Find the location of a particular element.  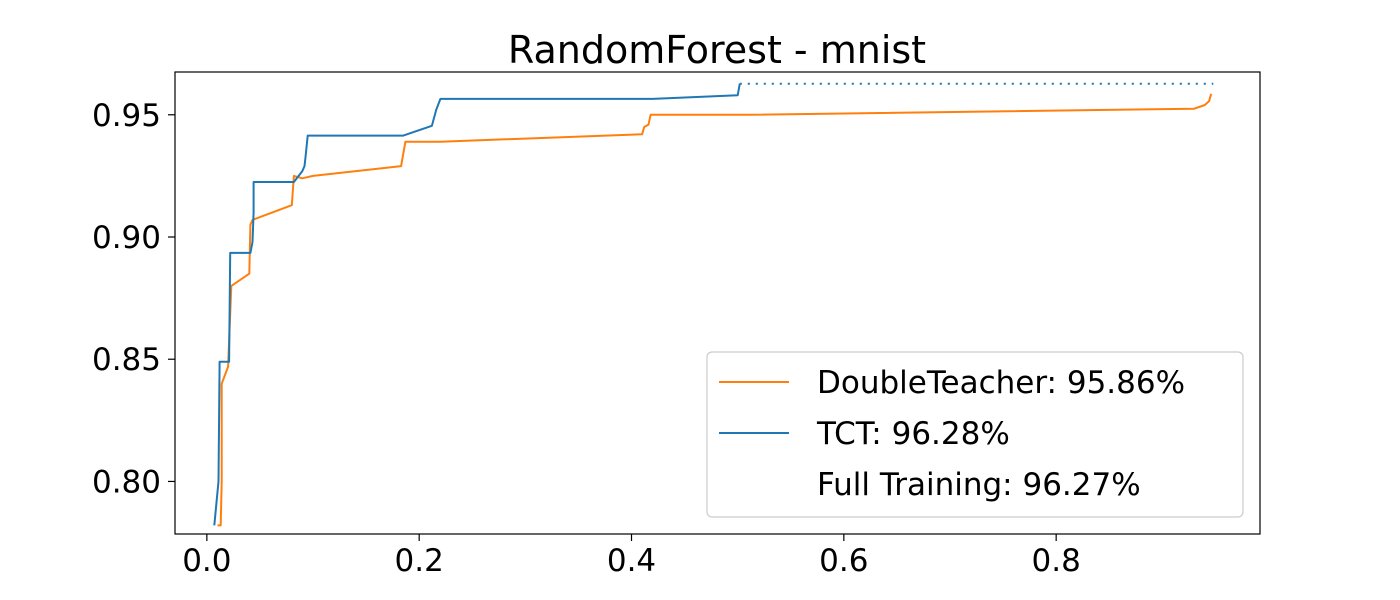

x-tick-label: 0.4 is located at coordinates (631, 561).